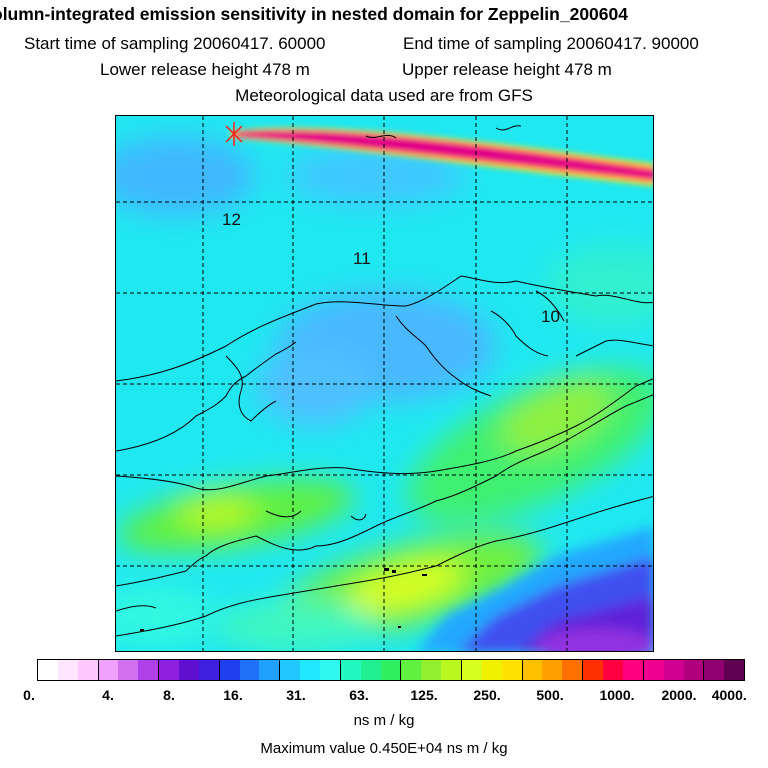 This screenshot has height=768, width=768. What do you see at coordinates (231, 219) in the screenshot?
I see `grid-label-12: 12` at bounding box center [231, 219].